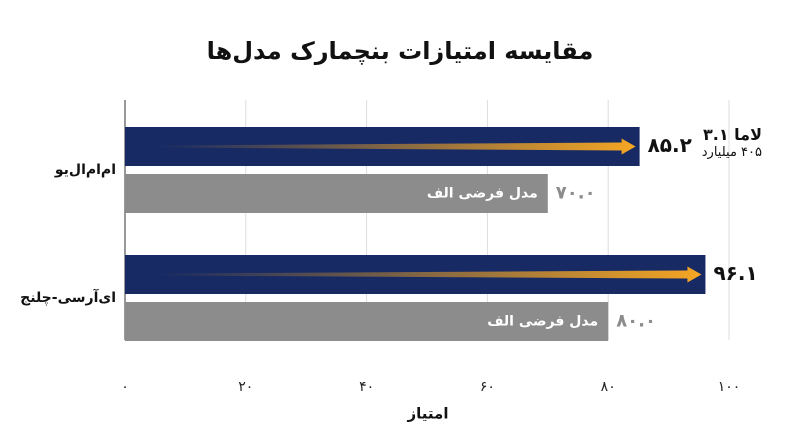 This screenshot has height=447, width=800. What do you see at coordinates (670, 145) in the screenshot?
I see `value-label: ۸۵.۲` at bounding box center [670, 145].